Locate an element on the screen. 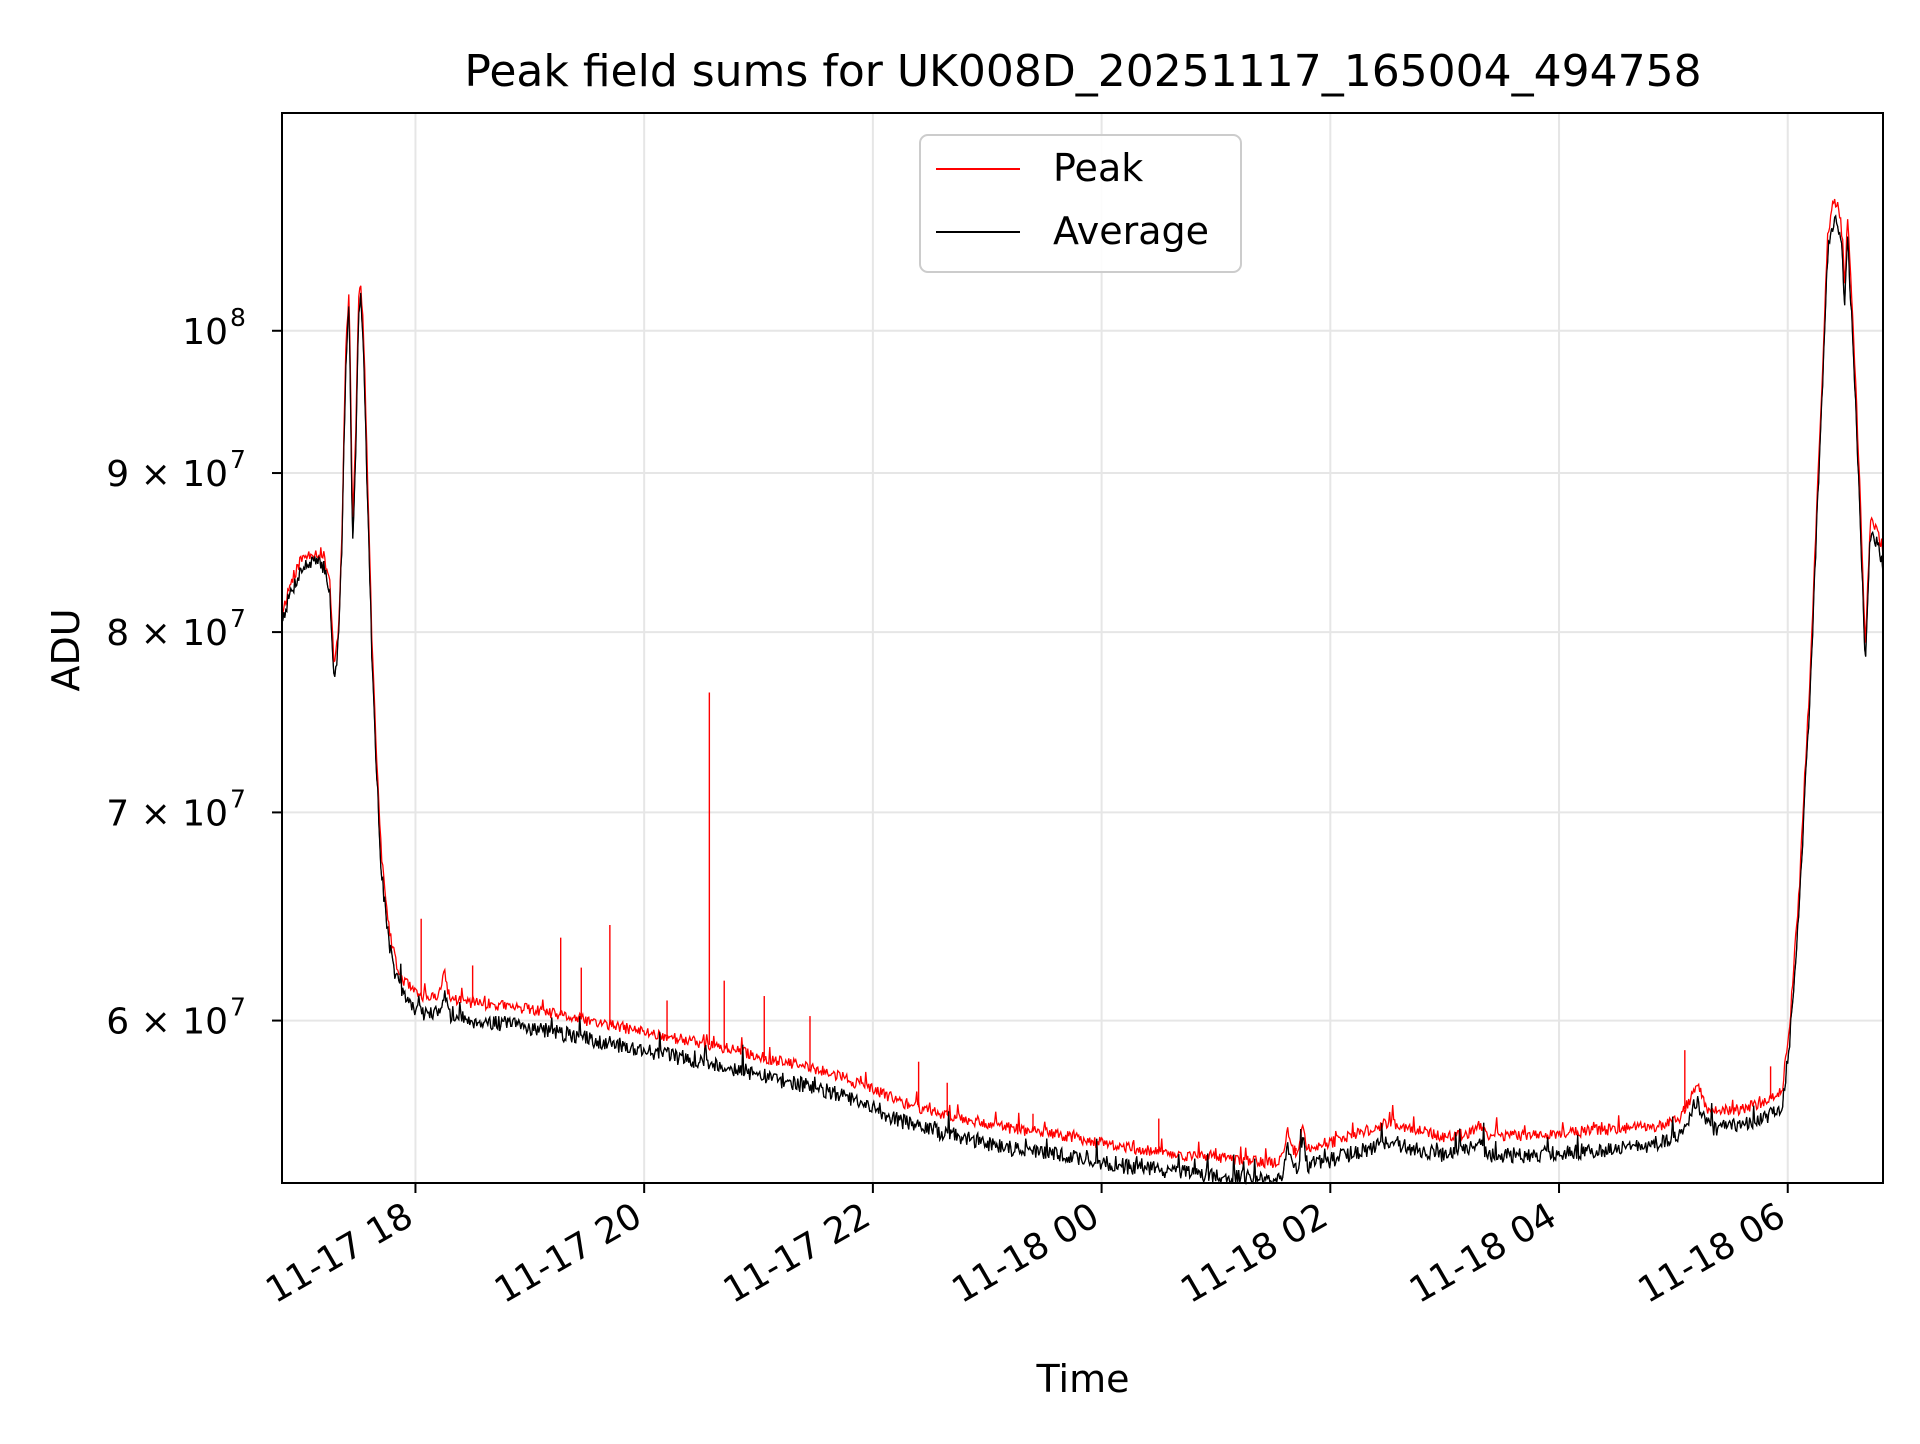  y-axis-label: ADU is located at coordinates (66, 649).